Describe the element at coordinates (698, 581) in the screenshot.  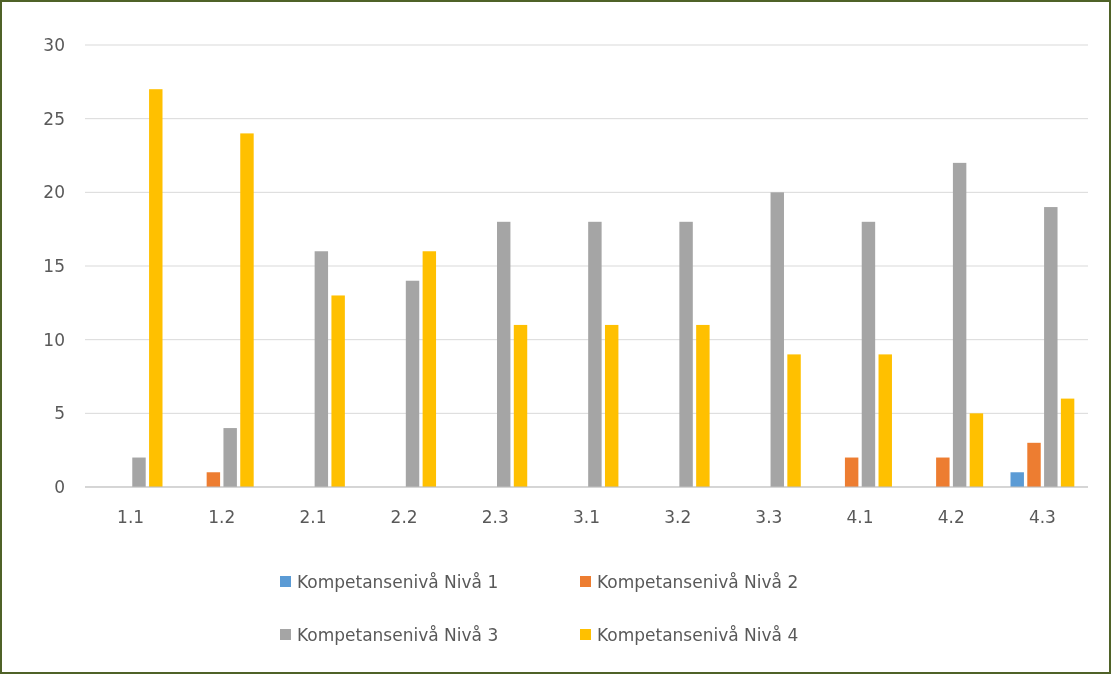
I see `legend-label: Kompetansenivå Nivå 2` at that location.